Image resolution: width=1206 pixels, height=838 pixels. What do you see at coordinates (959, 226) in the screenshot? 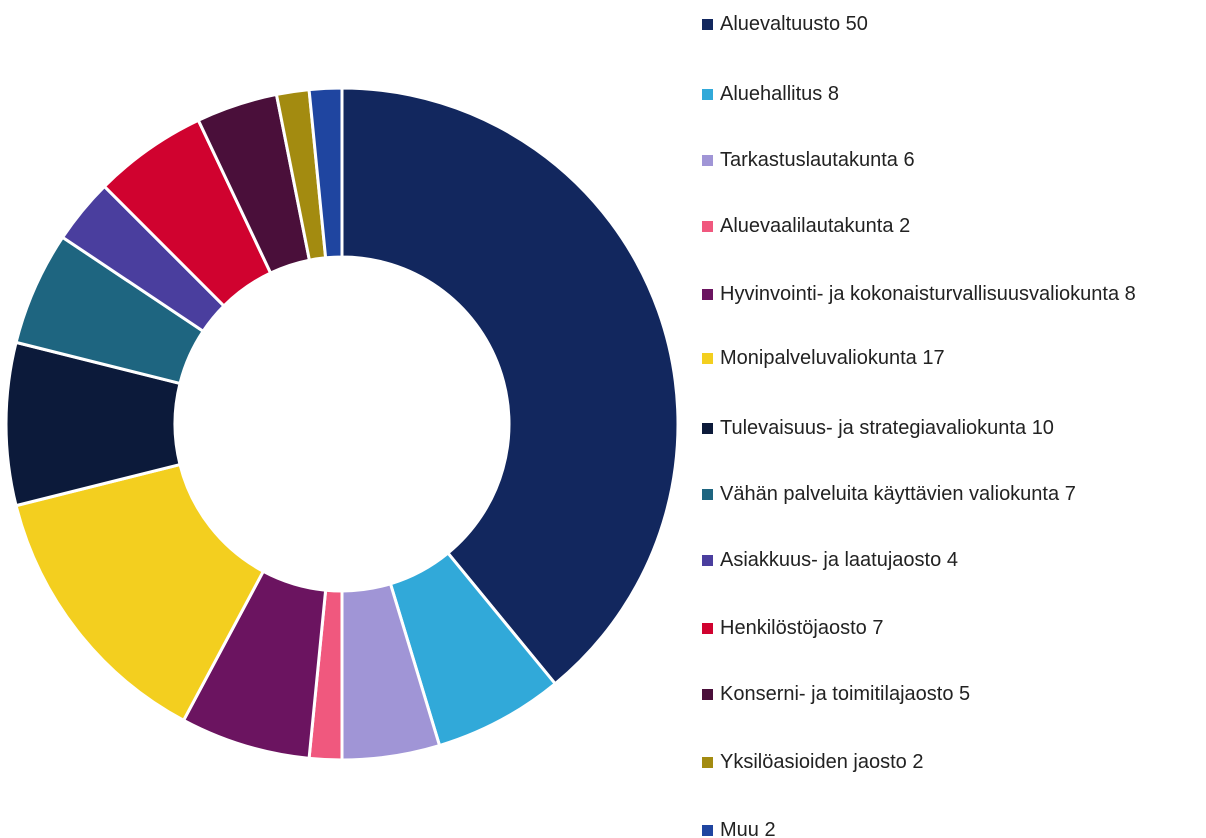
I see `legend-entry: Aluevaalilautakunta 2` at bounding box center [959, 226].